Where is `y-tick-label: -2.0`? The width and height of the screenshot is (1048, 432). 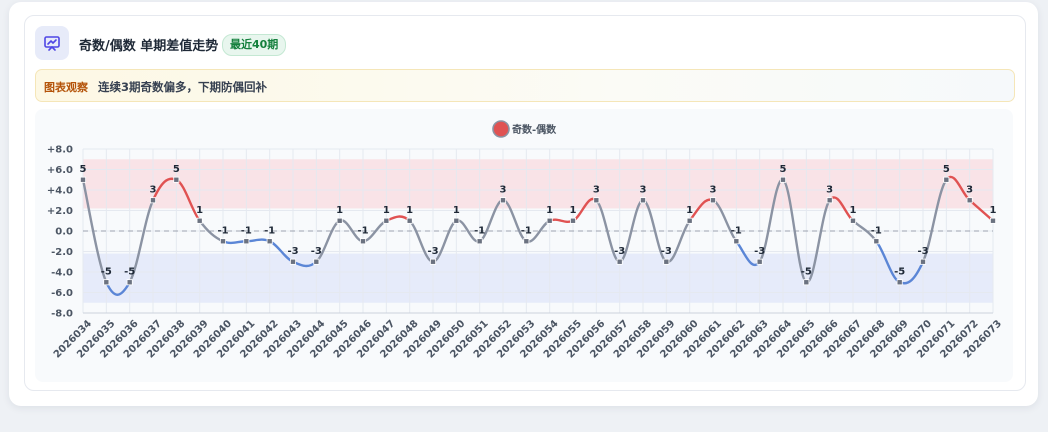 y-tick-label: -2.0 is located at coordinates (62, 252).